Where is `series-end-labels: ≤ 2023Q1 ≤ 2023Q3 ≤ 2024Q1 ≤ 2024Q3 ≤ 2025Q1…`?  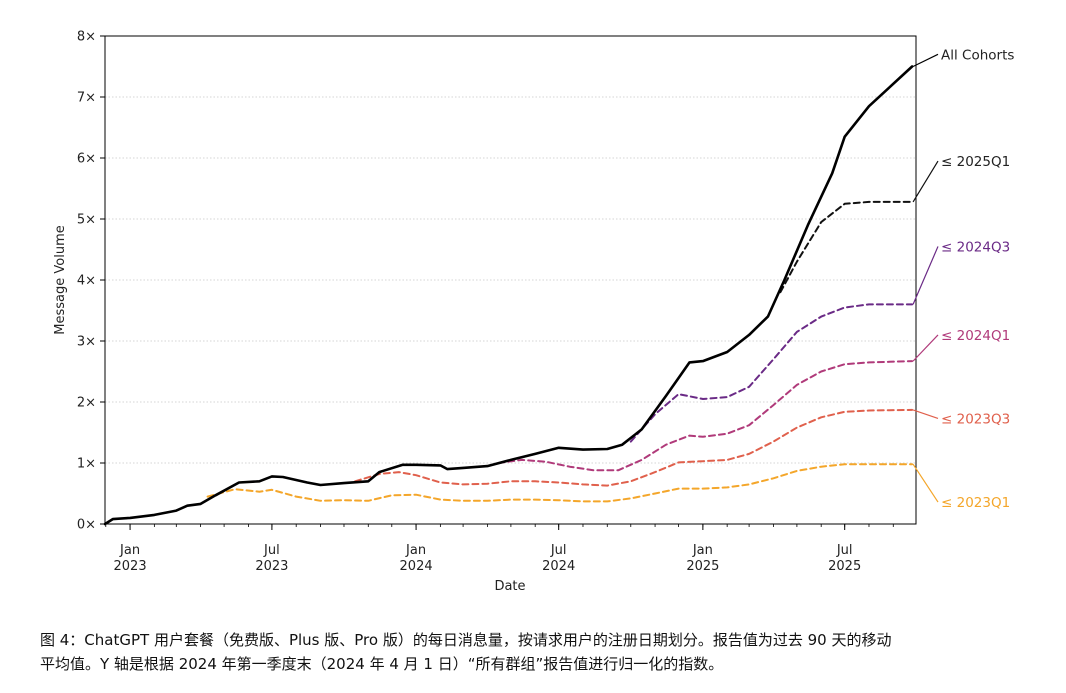 series-end-labels: ≤ 2023Q1 ≤ 2023Q3 ≤ 2024Q1 ≤ 2024Q3 ≤ 2025Q1… is located at coordinates (963, 279).